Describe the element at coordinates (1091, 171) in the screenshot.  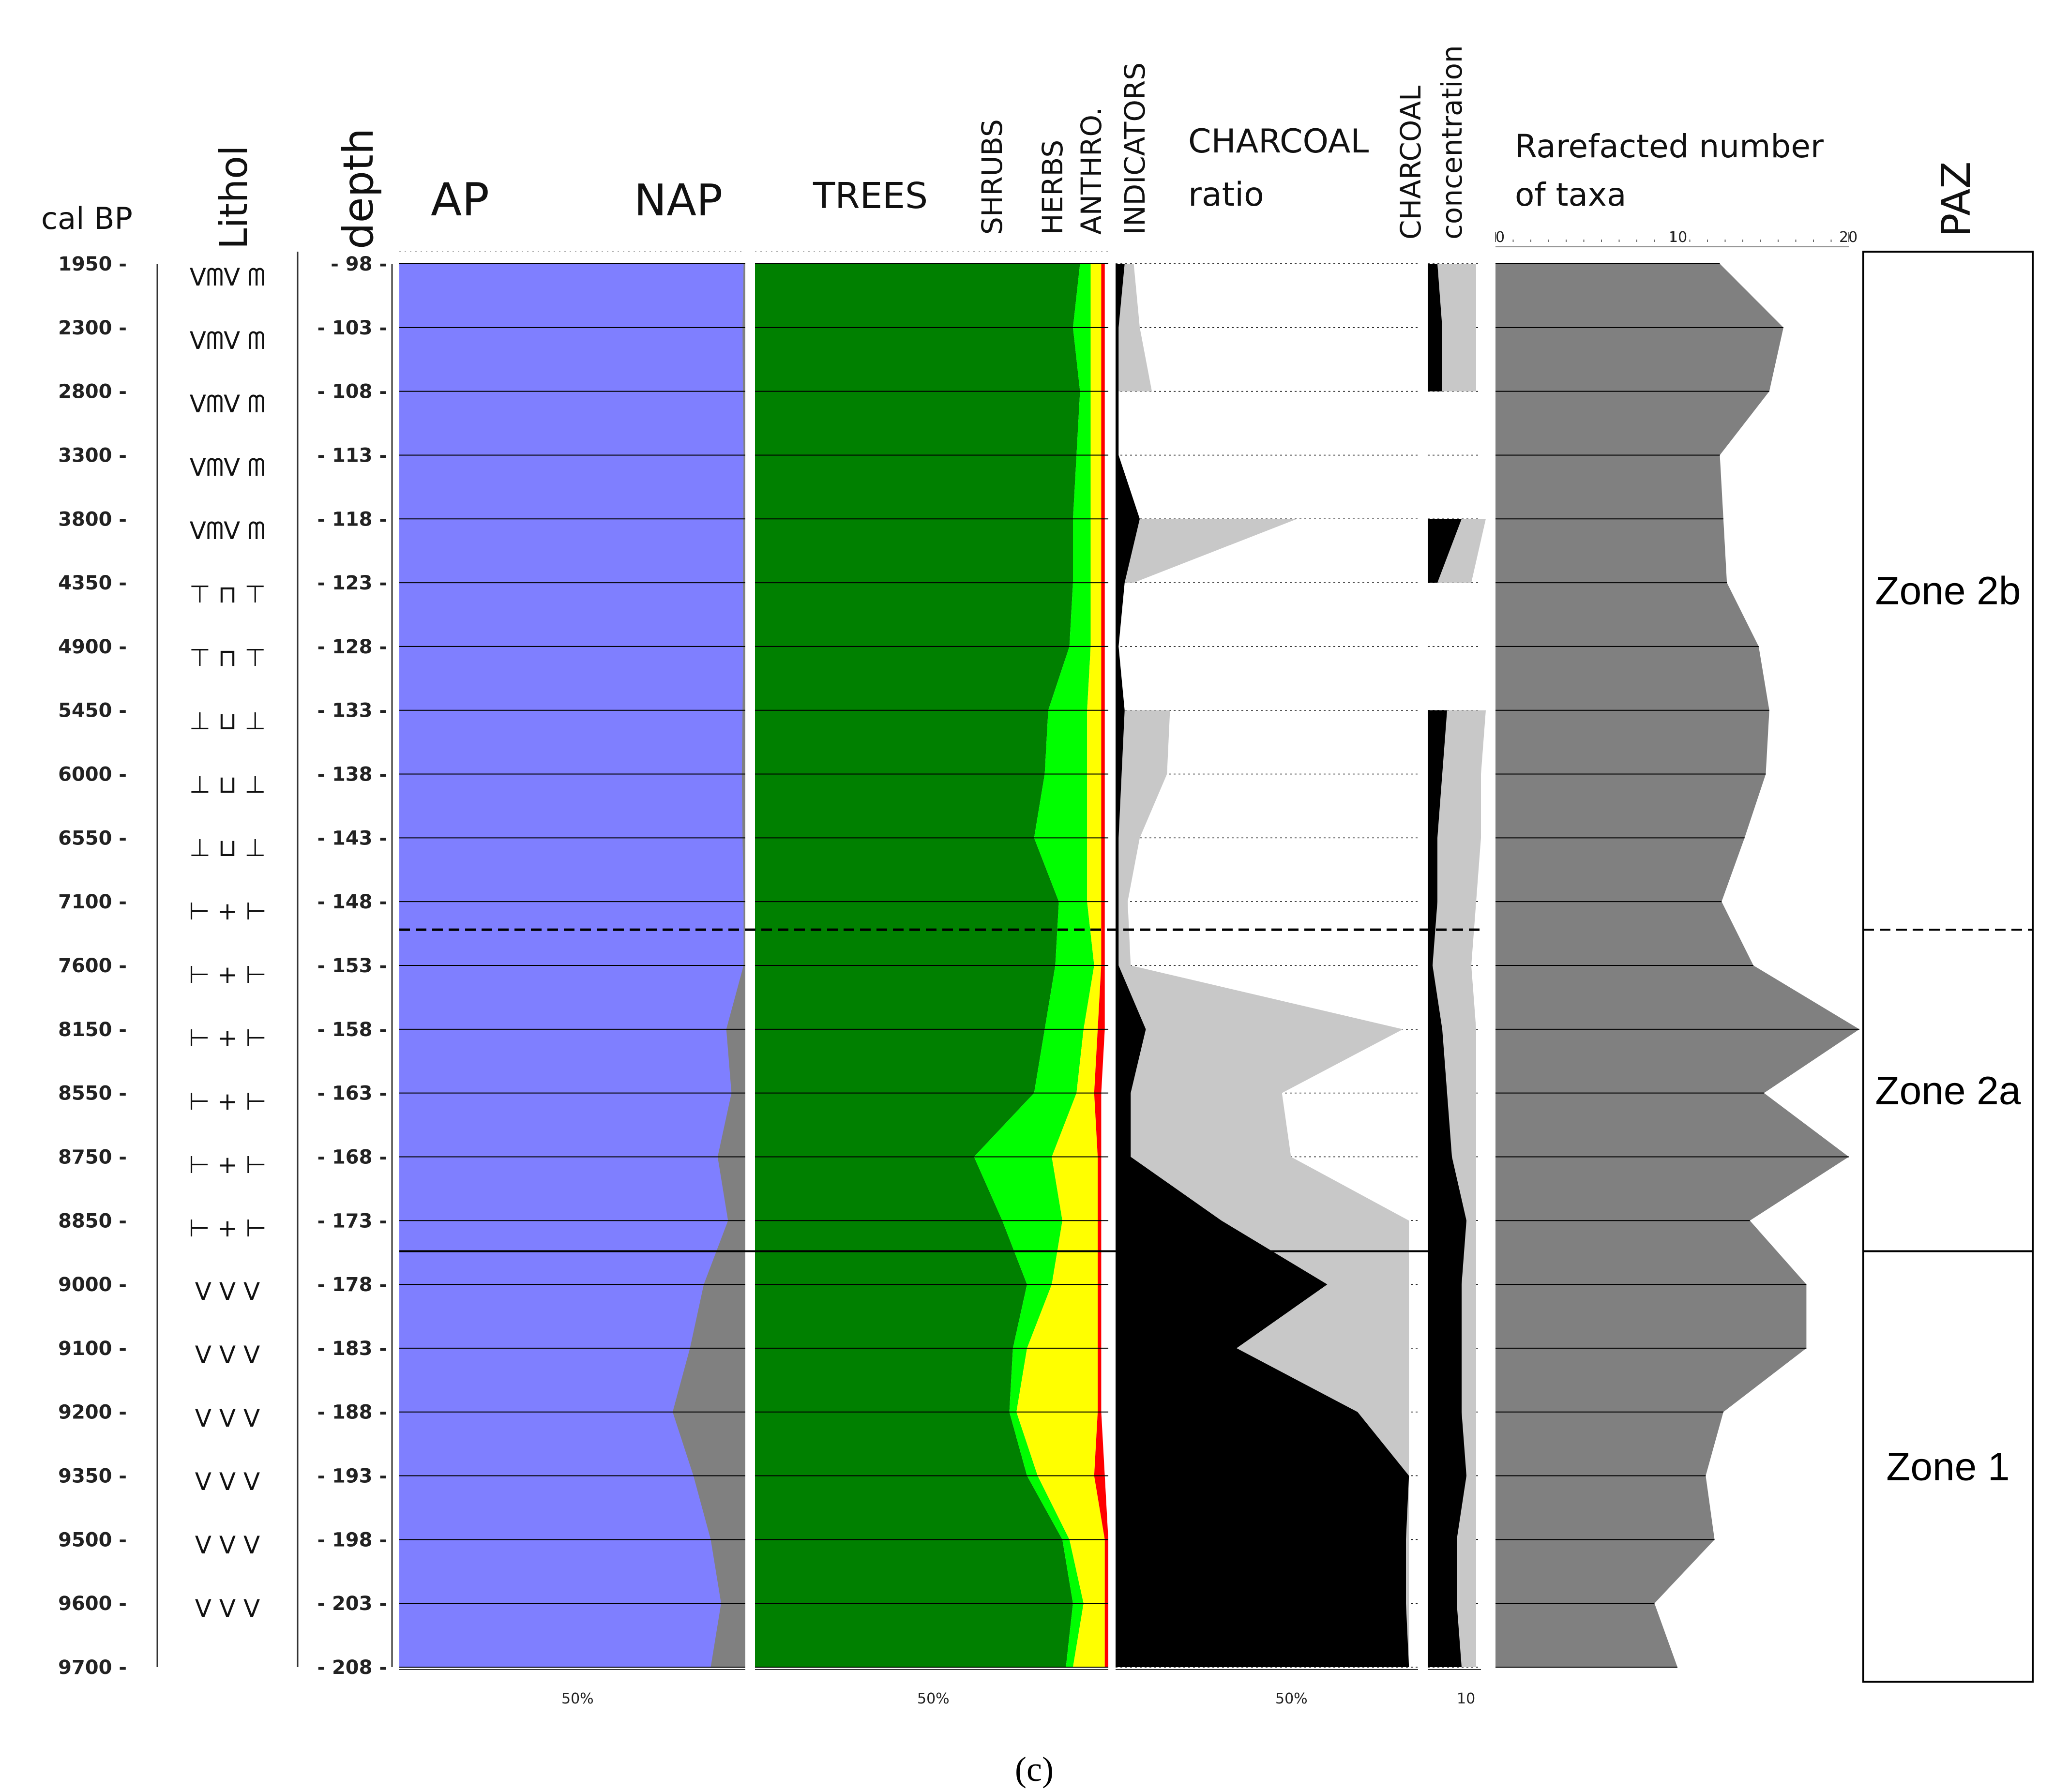
I see `anthro-header: ANTHRO.` at that location.